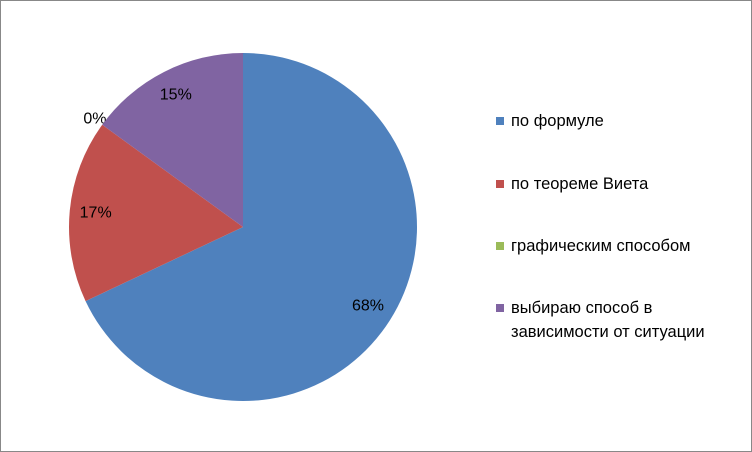 The image size is (752, 452). What do you see at coordinates (601, 246) in the screenshot?
I see `legend-label: графическим способом` at bounding box center [601, 246].